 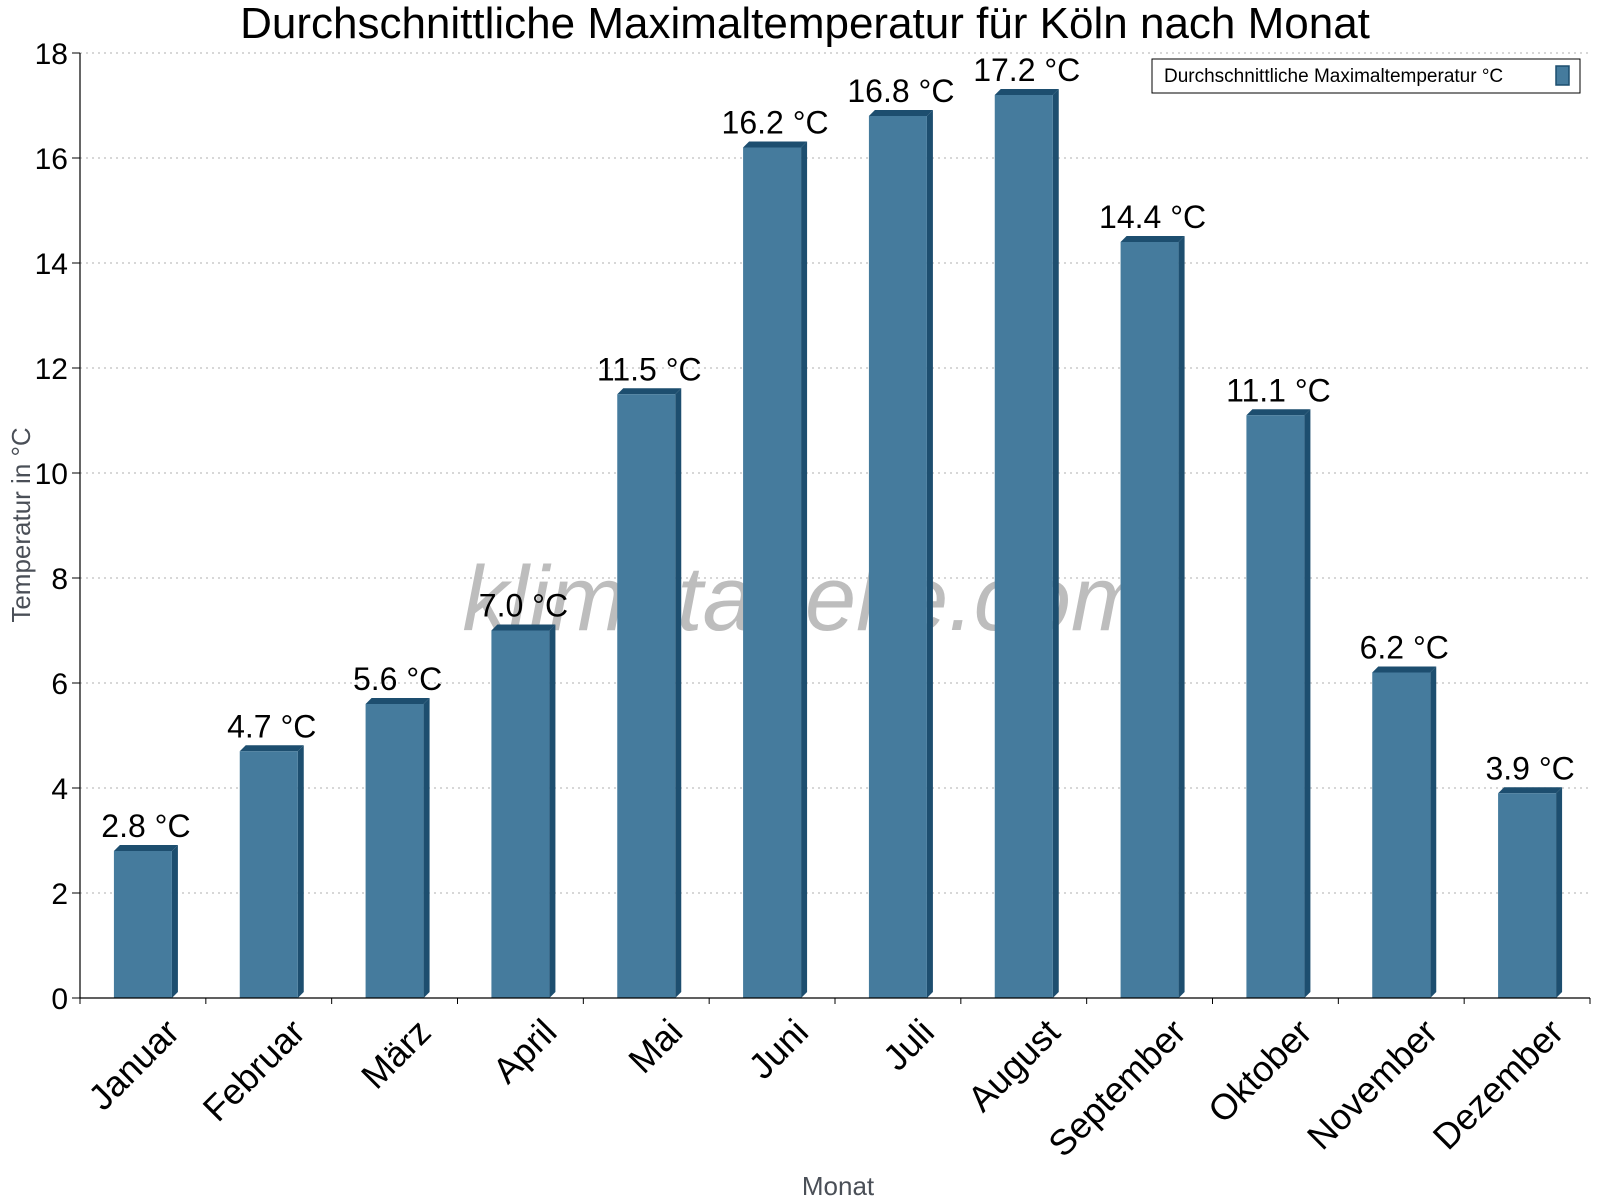 What do you see at coordinates (1372, 1084) in the screenshot?
I see `x-tick-label: November` at bounding box center [1372, 1084].